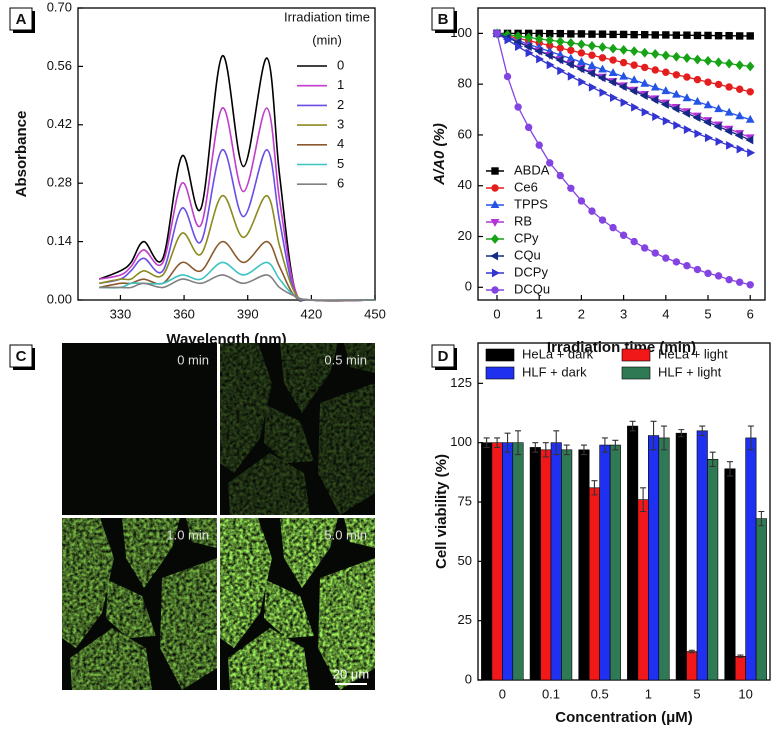 The image size is (776, 730). What do you see at coordinates (636, 373) in the screenshot?
I see `legend-swatch` at bounding box center [636, 373].